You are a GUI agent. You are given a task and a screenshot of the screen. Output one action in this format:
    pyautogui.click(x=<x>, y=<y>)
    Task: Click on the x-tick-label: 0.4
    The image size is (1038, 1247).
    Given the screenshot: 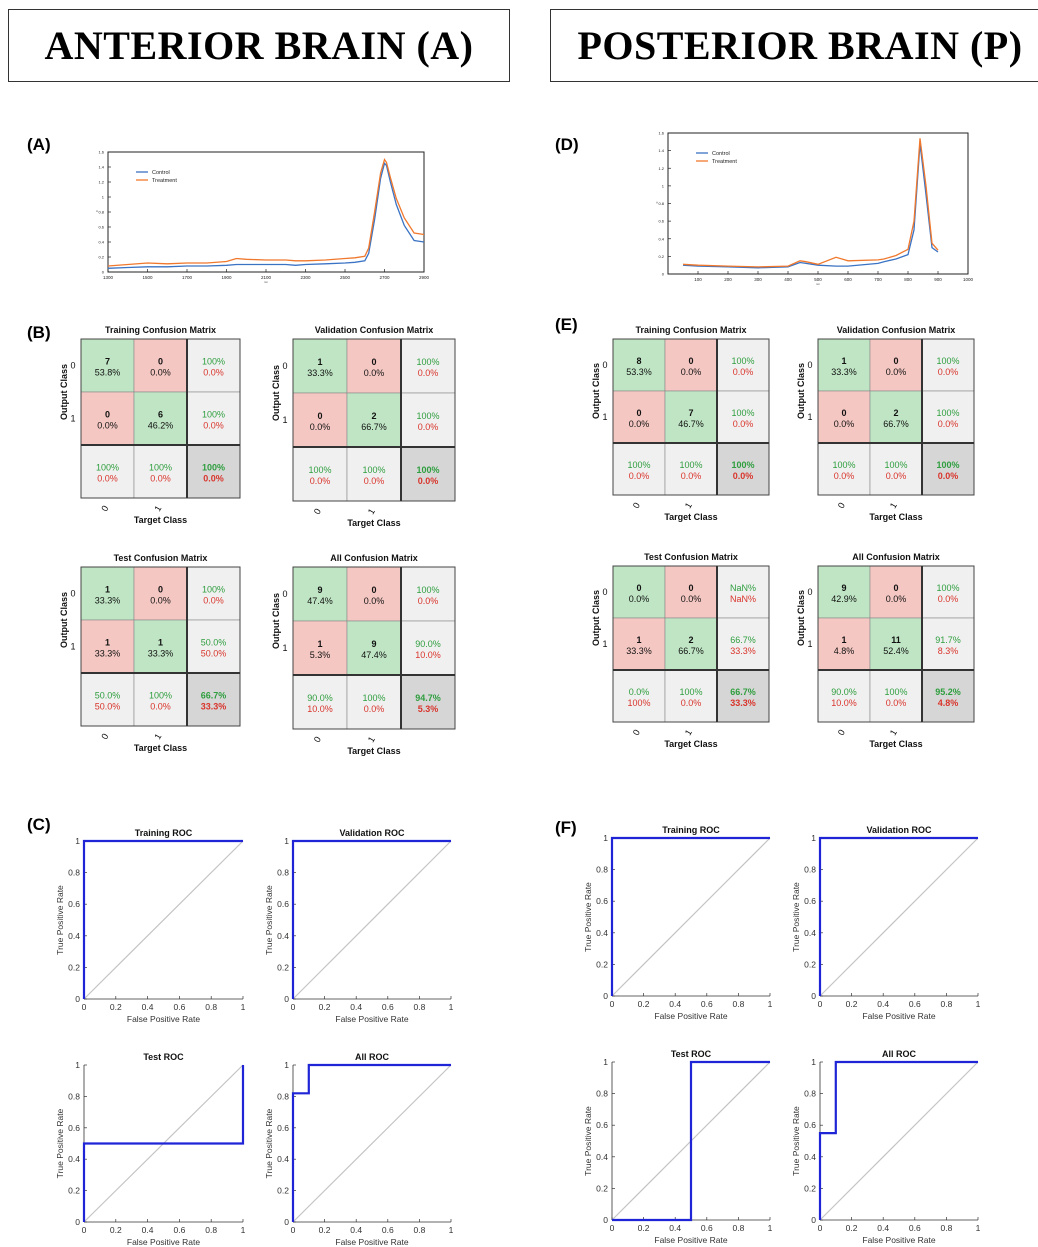 What is the action you would take?
    pyautogui.click(x=356, y=1007)
    